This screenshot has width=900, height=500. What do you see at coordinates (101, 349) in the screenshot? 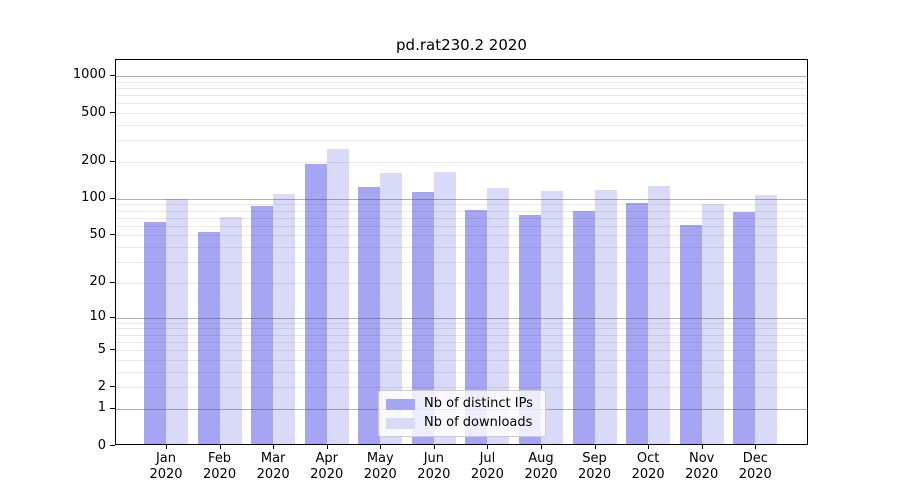
I see `y-tick-label: 5` at bounding box center [101, 349].